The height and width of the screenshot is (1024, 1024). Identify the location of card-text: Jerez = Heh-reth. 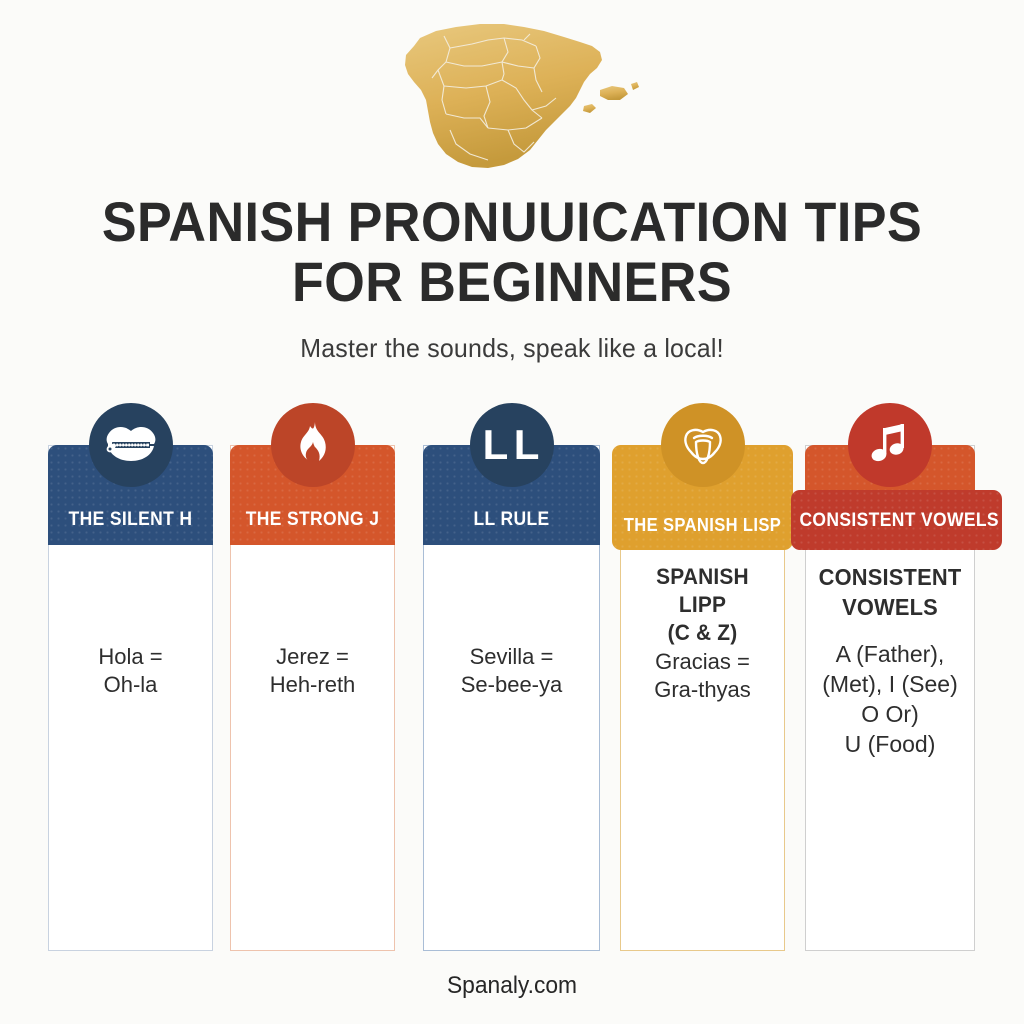
(312, 671).